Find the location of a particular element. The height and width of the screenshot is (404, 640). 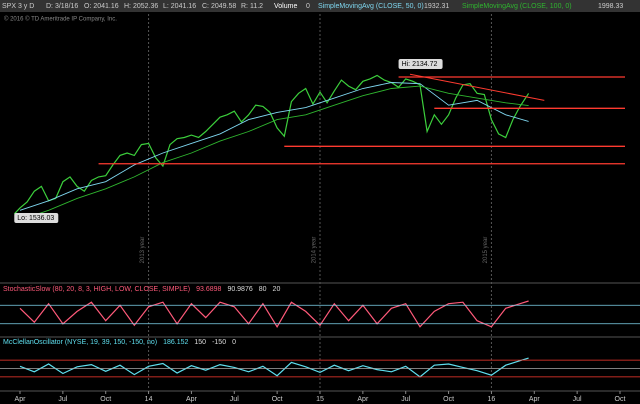

annotation: Hi: 2134.72 is located at coordinates (420, 64).